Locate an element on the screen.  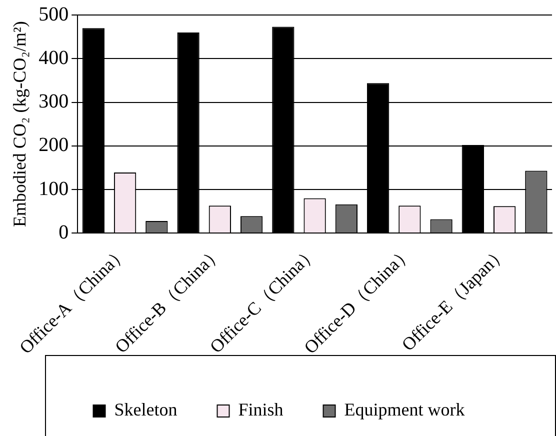
y-tick-label: 500 is located at coordinates (53, 14).